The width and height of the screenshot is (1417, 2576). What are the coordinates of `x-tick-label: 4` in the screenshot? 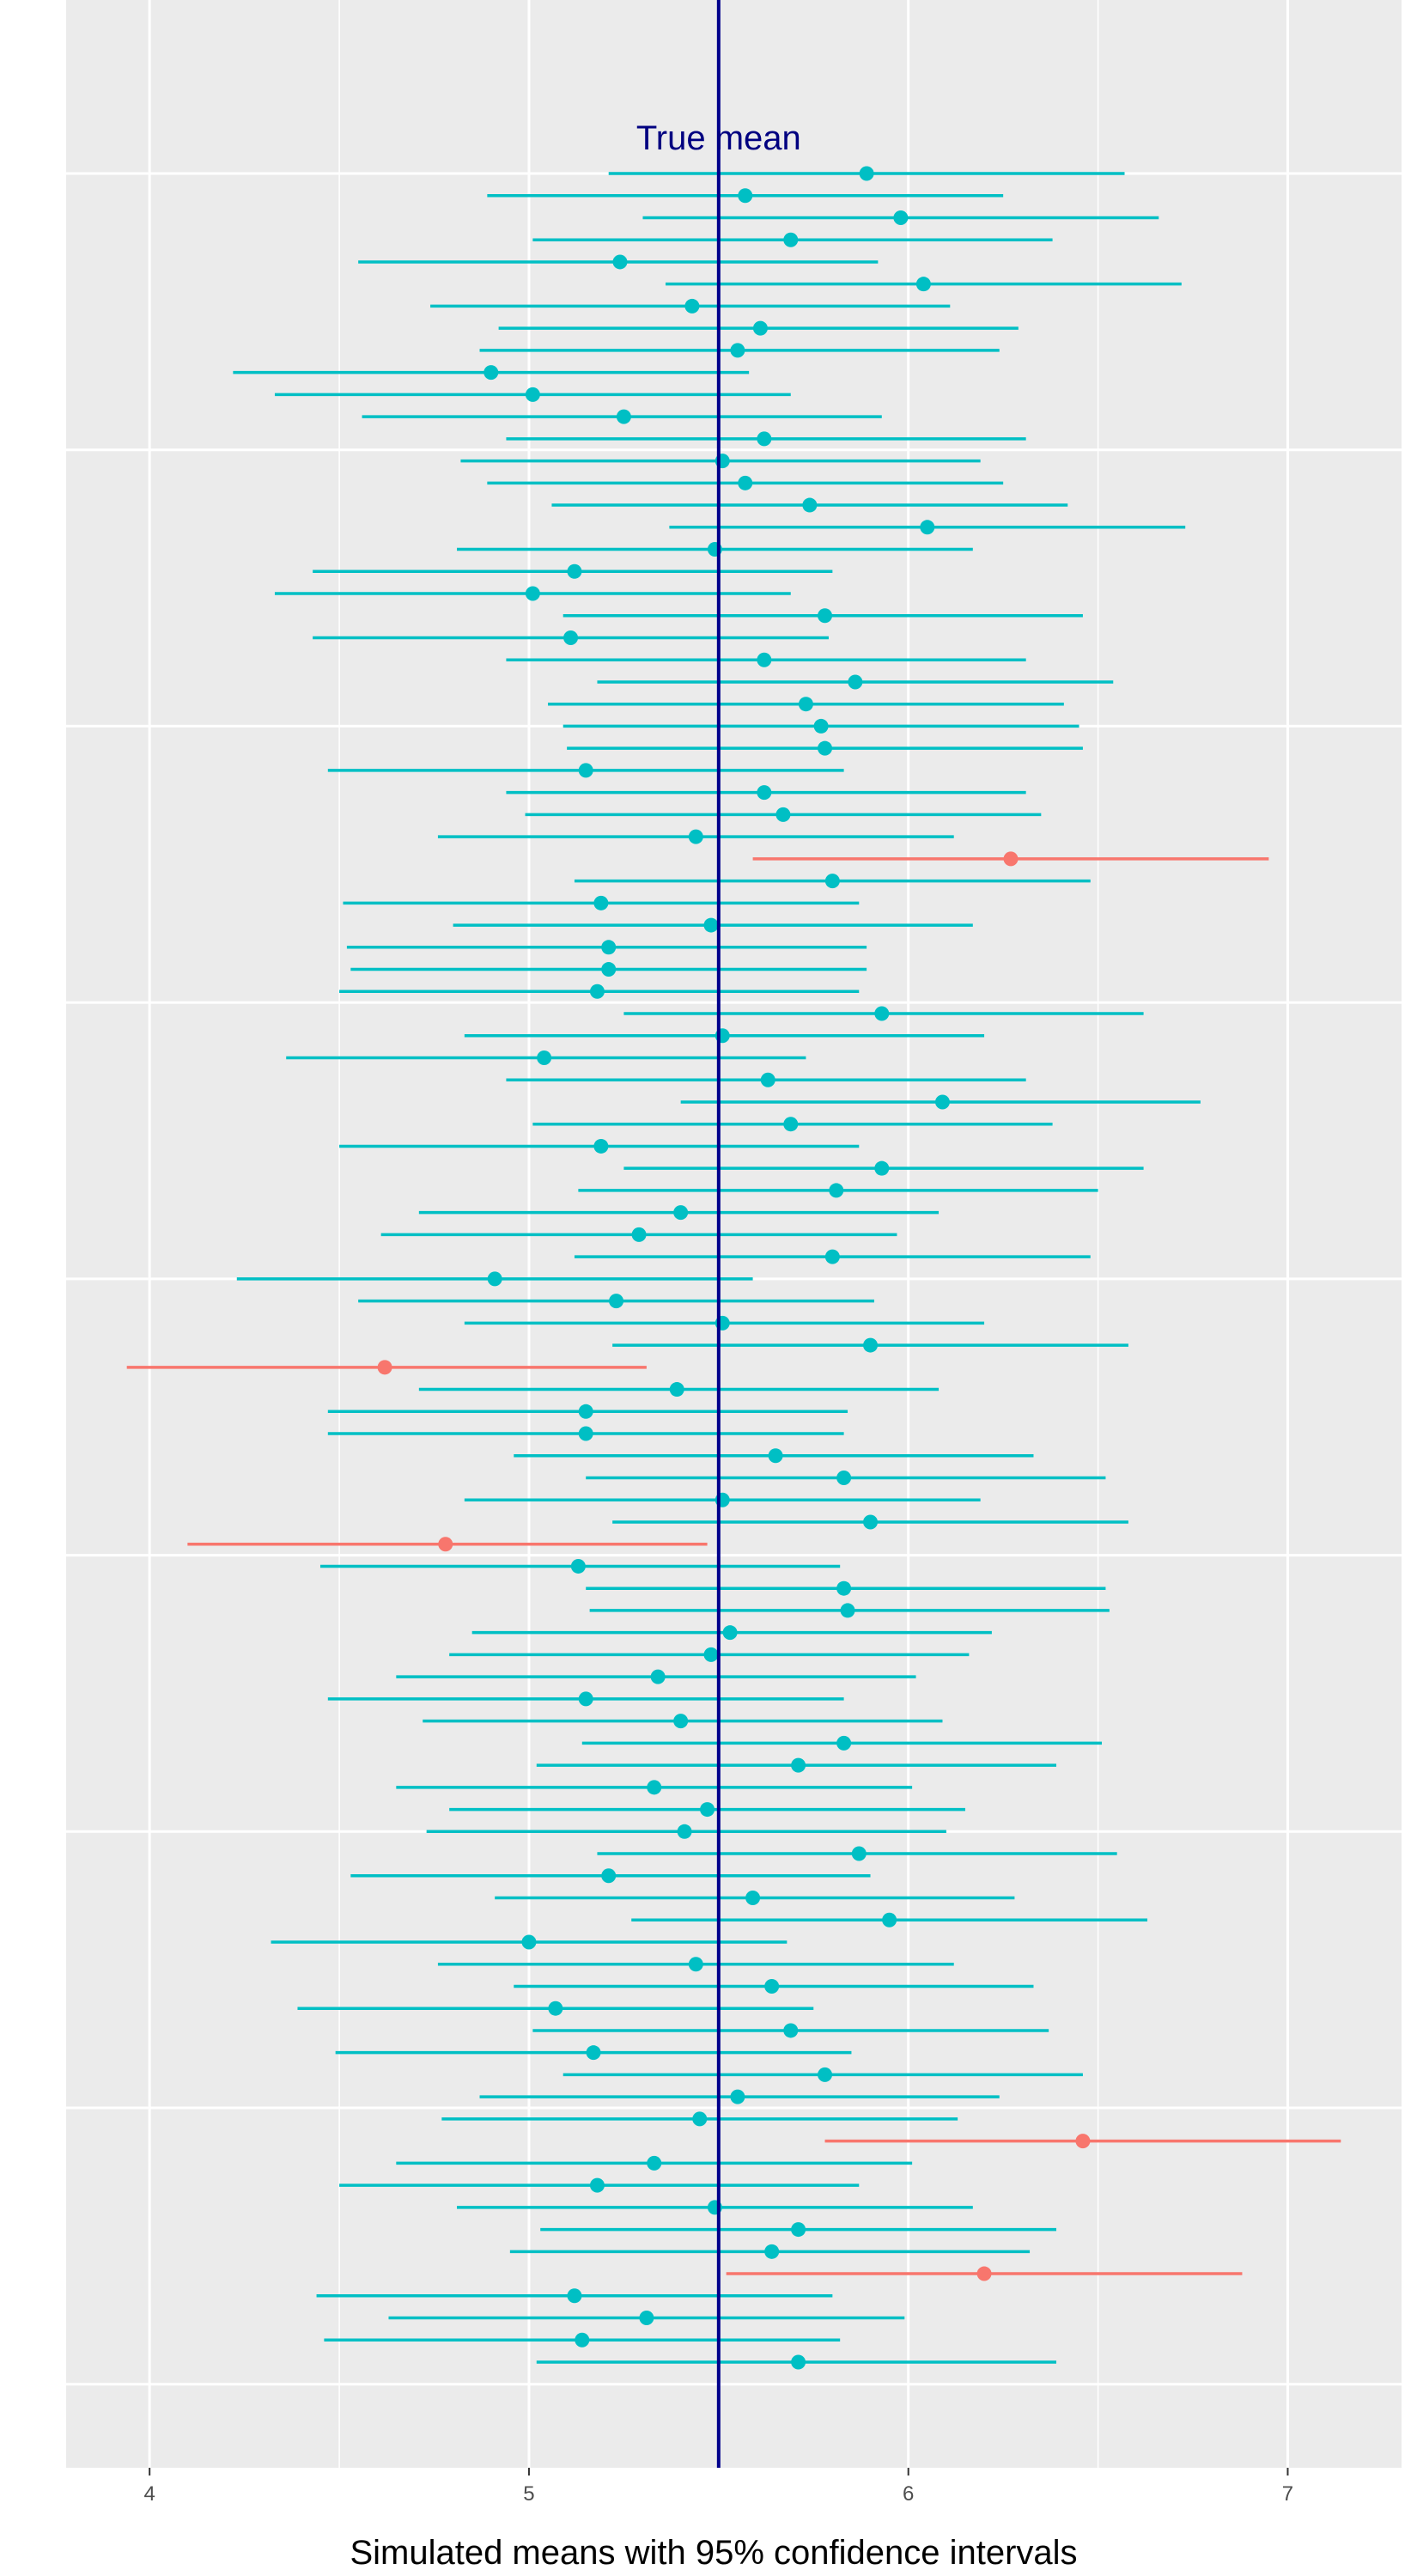 It's located at (149, 2494).